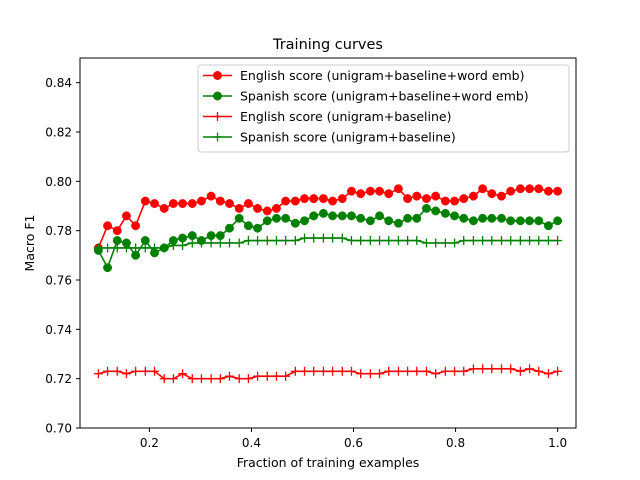  What do you see at coordinates (58, 379) in the screenshot?
I see `y-tick-label: 0.72` at bounding box center [58, 379].